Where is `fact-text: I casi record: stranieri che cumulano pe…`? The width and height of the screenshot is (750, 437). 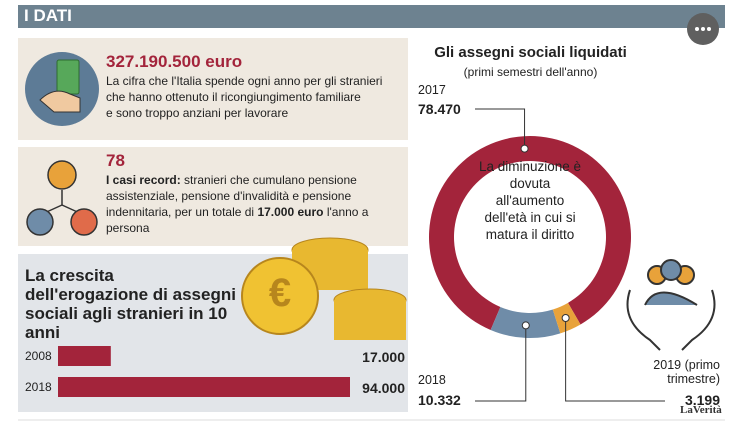
fact-text: I casi record: stranieri che cumulano pe… is located at coordinates (246, 204).